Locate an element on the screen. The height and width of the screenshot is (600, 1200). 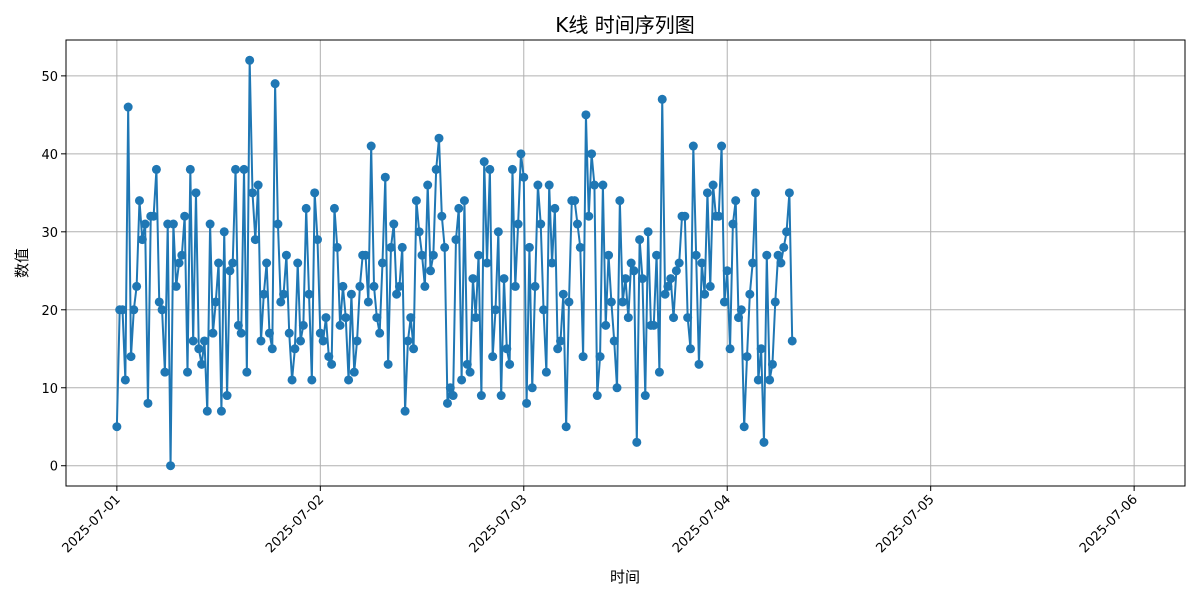
y-tick-label: 30 is located at coordinates (49, 233).